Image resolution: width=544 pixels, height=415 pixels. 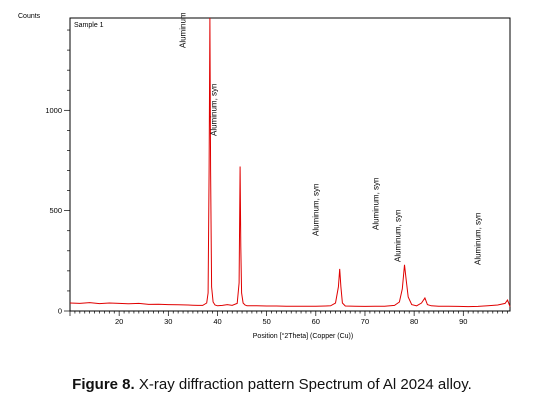 I want to click on sample-label: Sample 1, so click(x=89, y=25).